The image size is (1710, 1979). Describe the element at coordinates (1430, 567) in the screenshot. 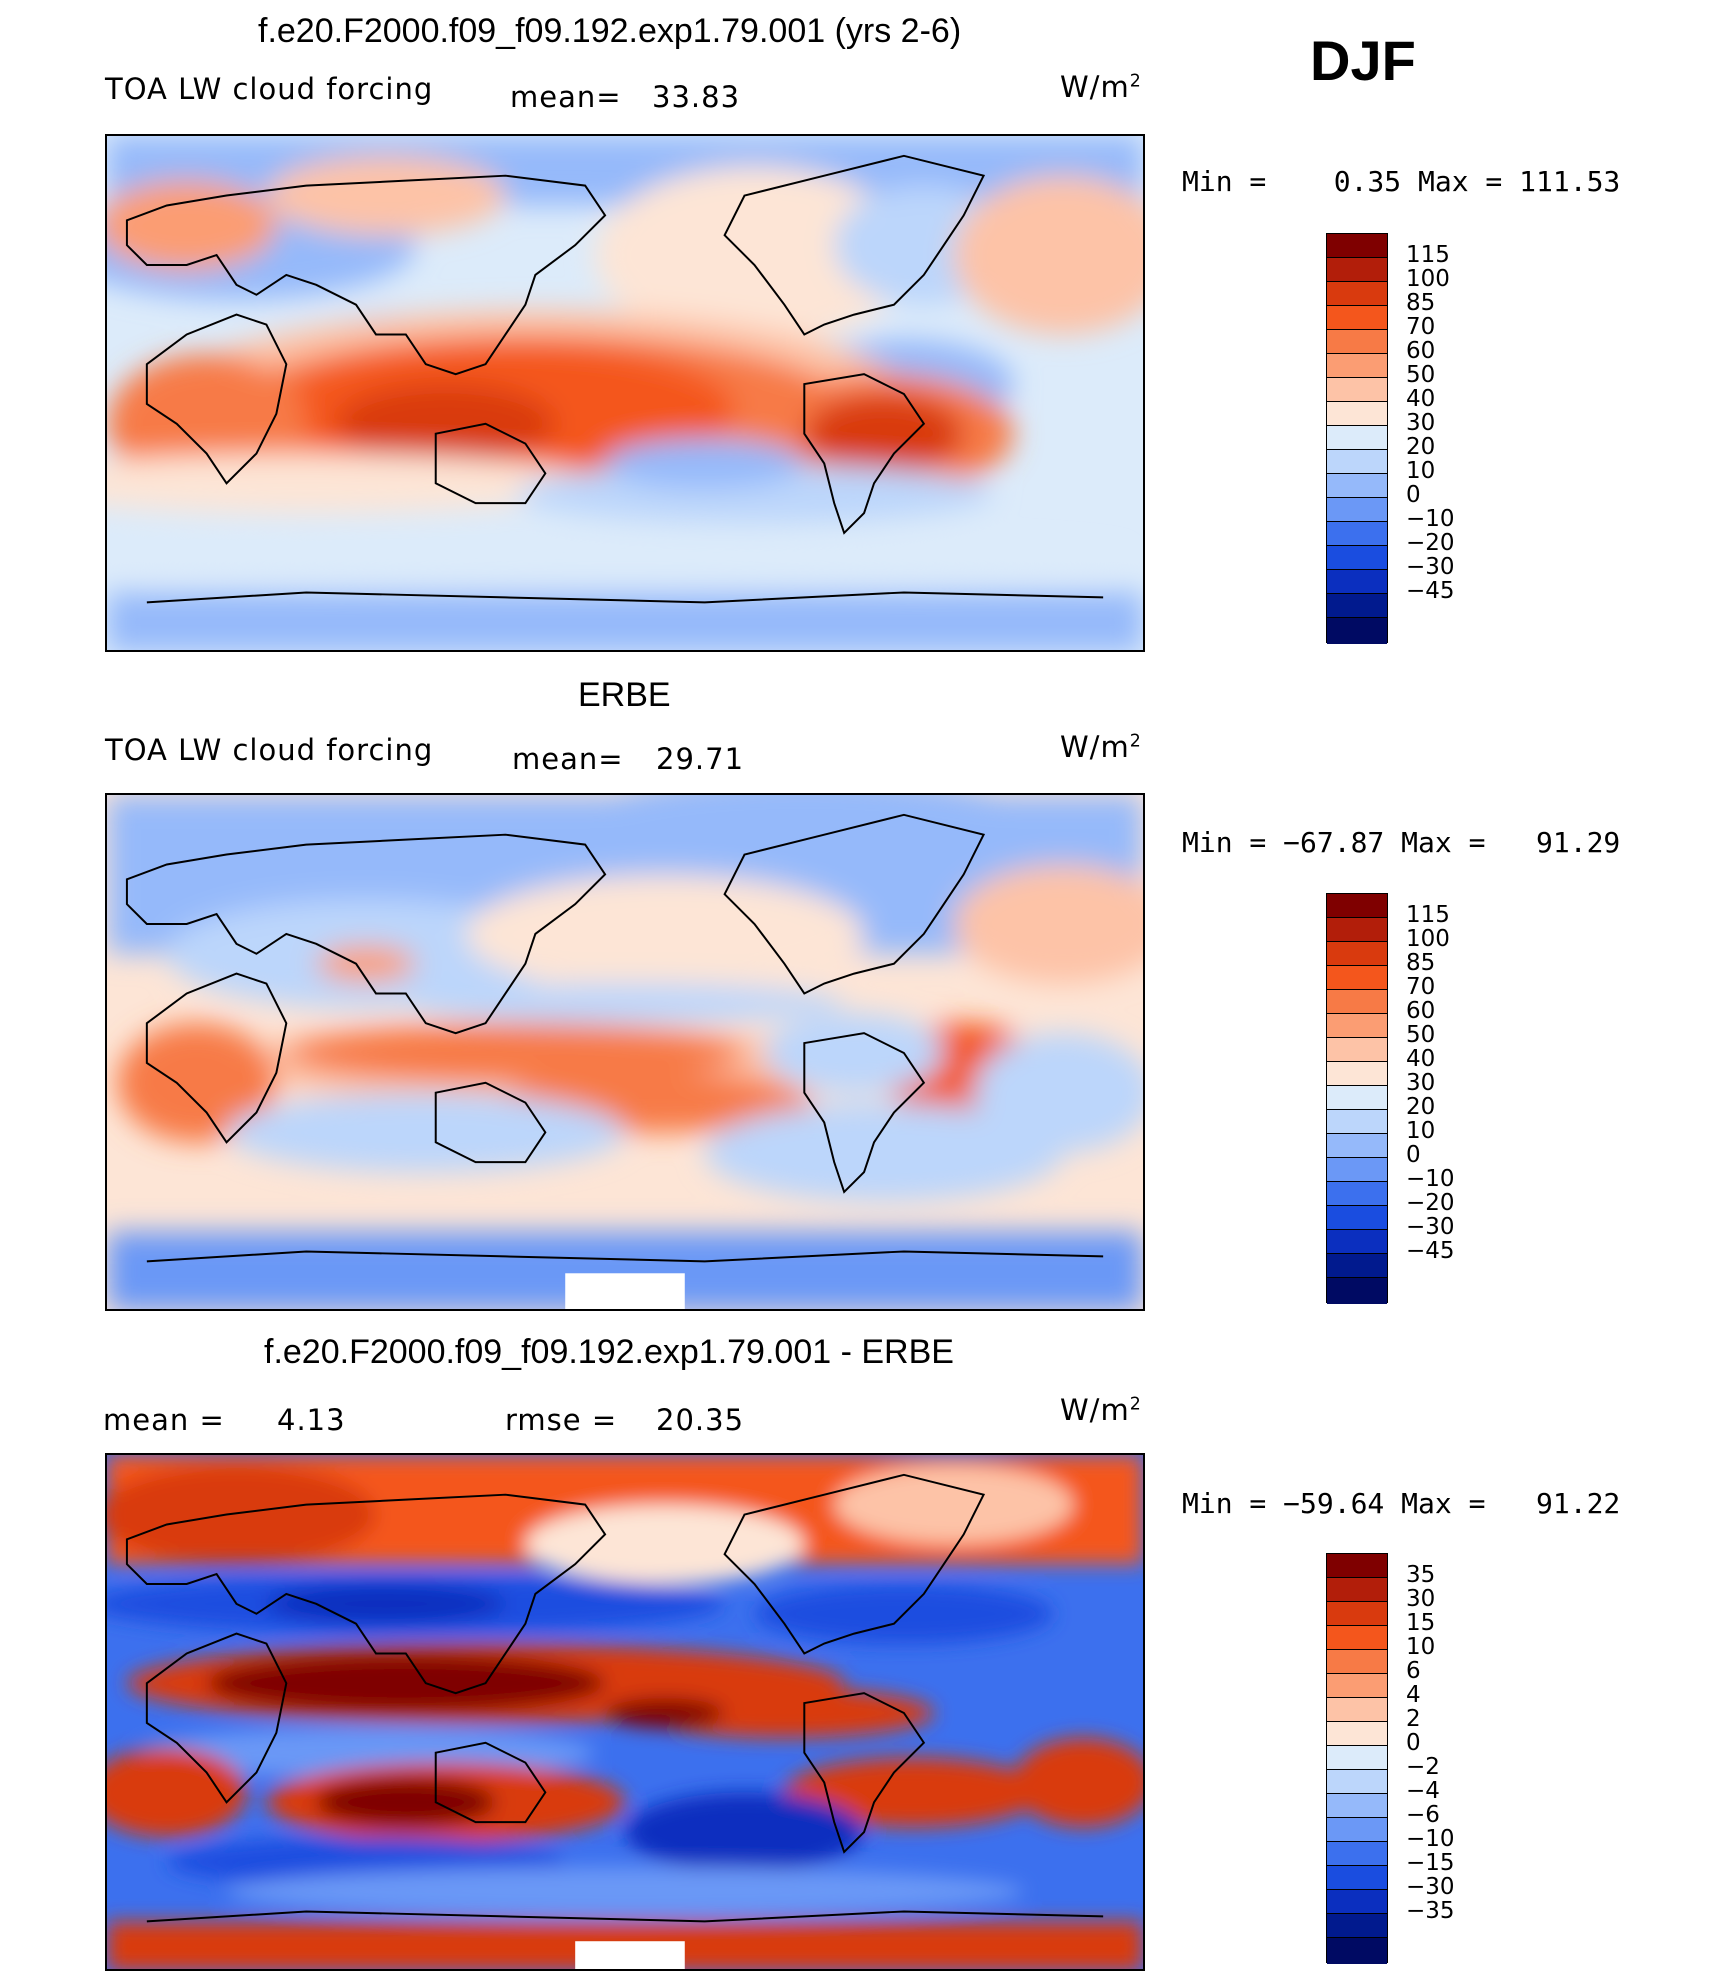

I see `panel1-colorbar-tick: −30` at that location.